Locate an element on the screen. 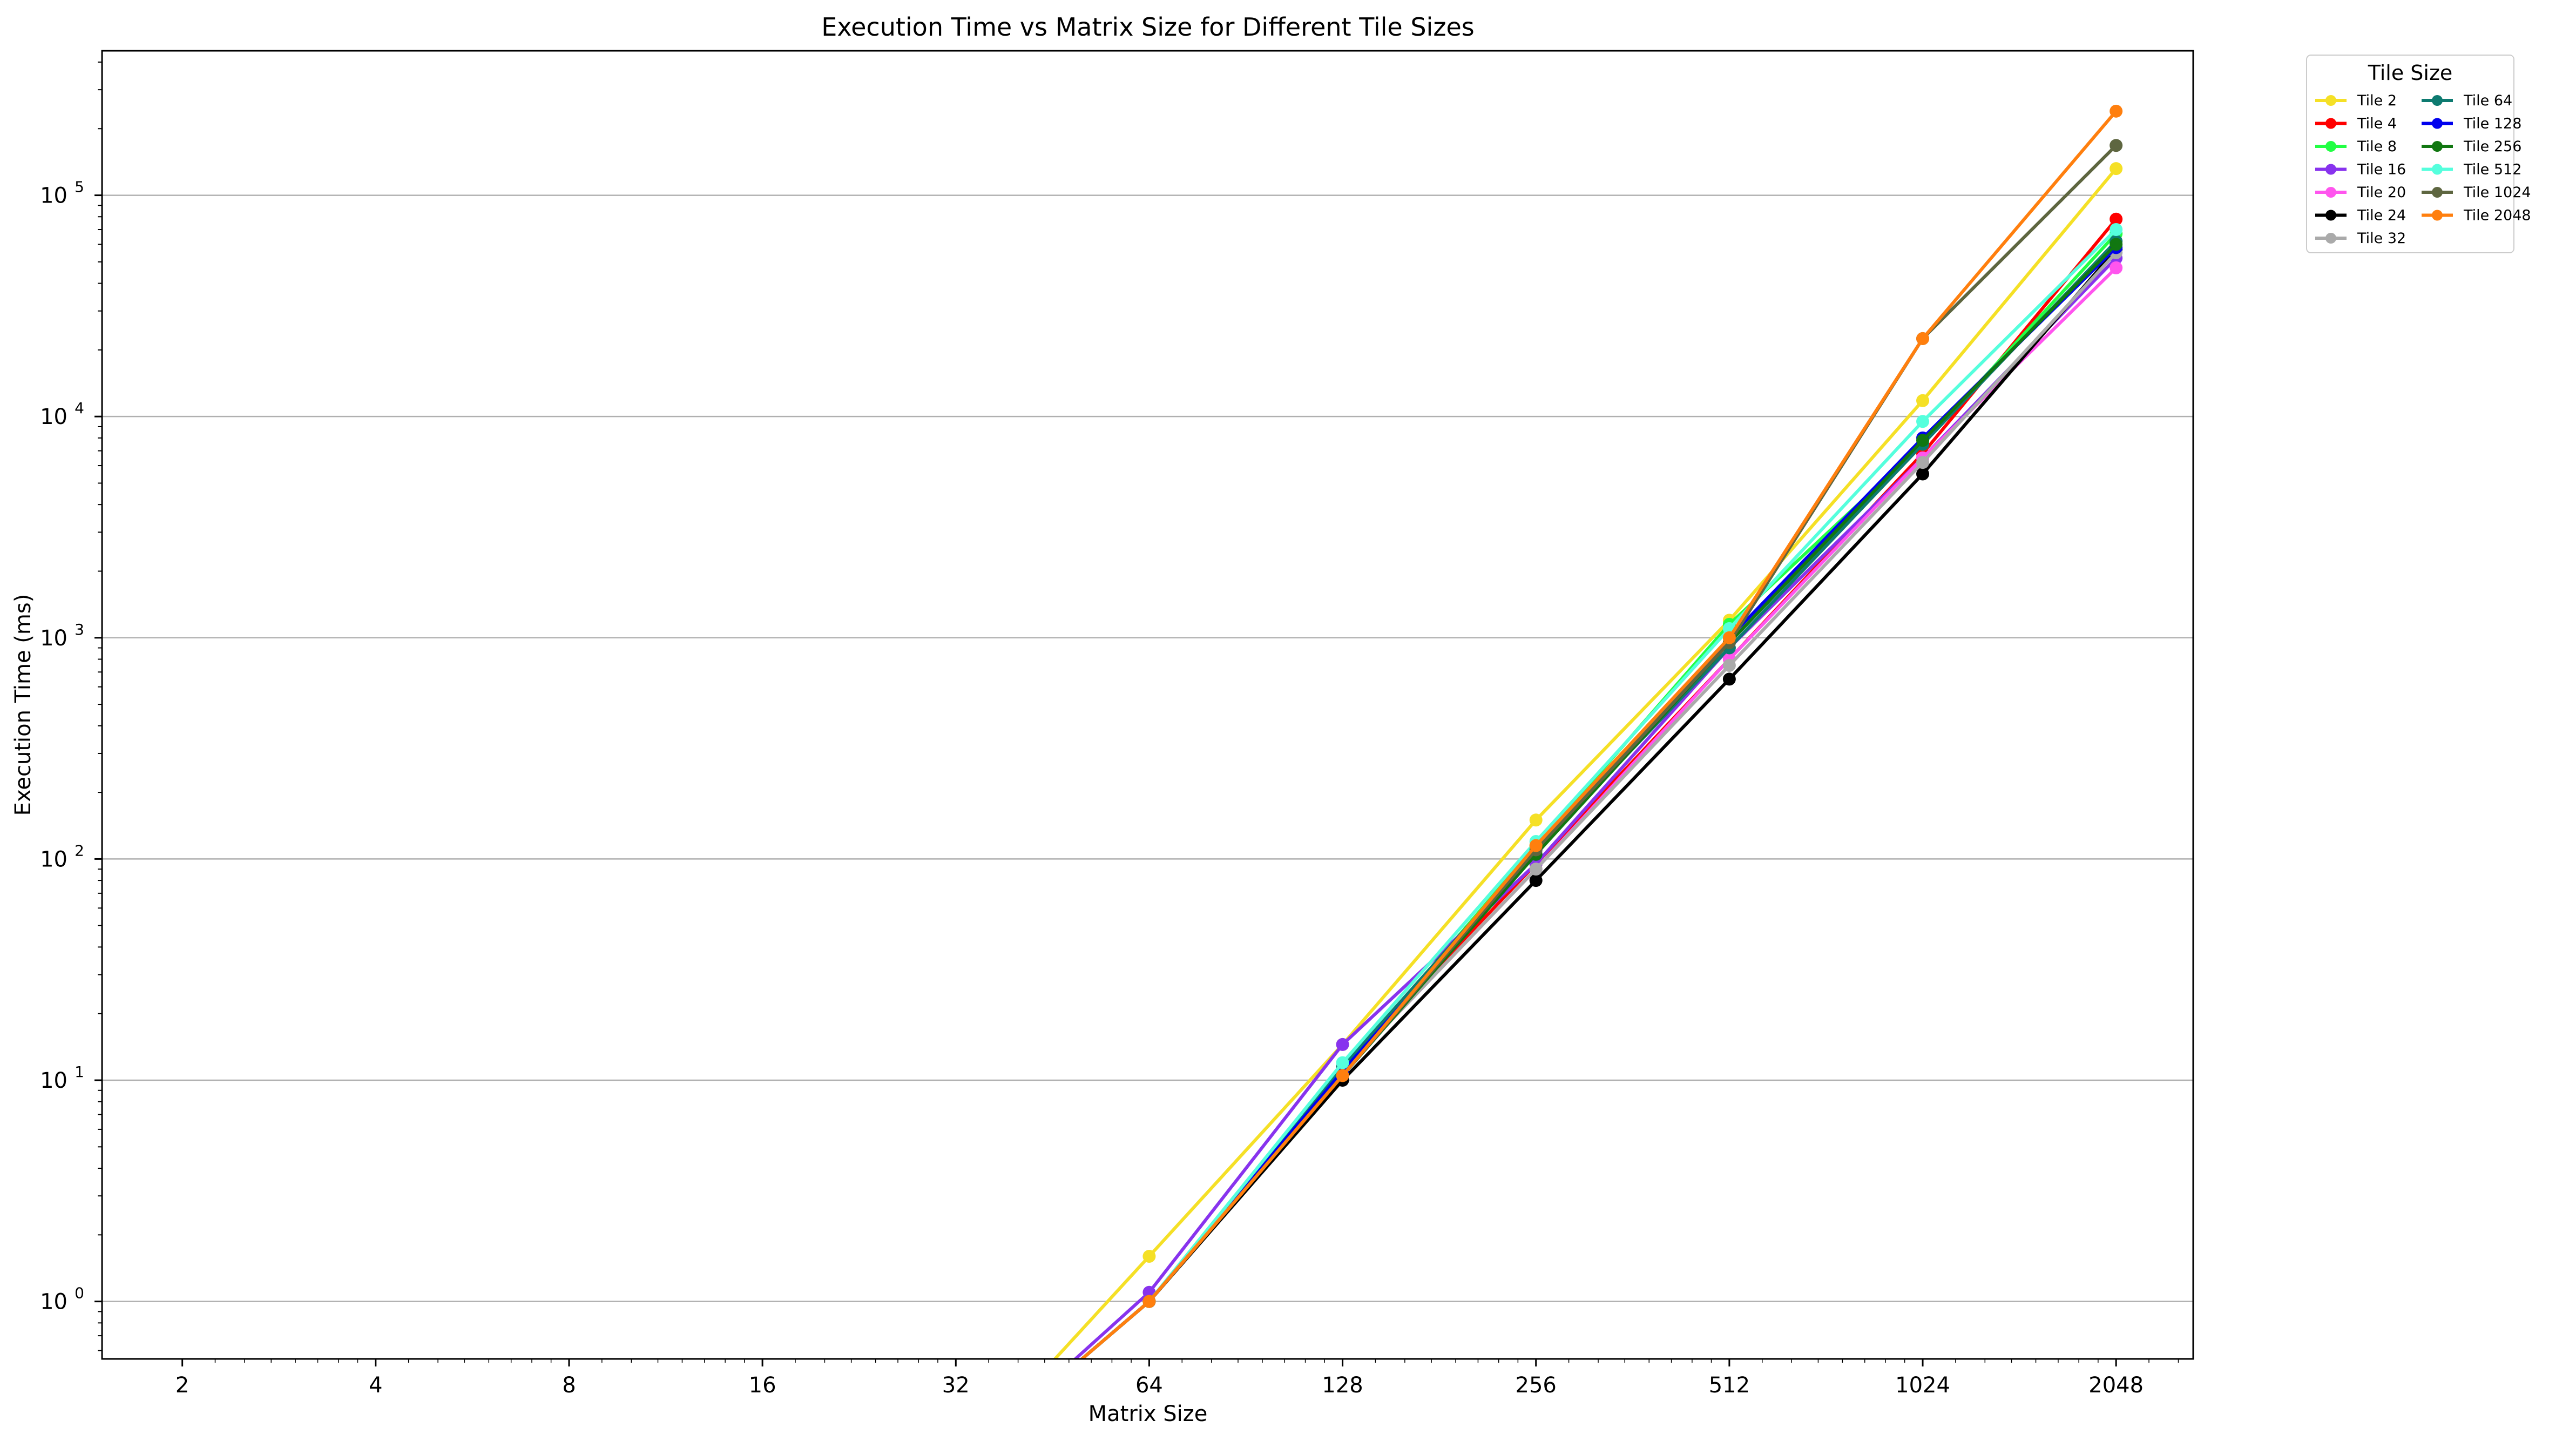 The image size is (2576, 1441). legend-item: Tile 32 is located at coordinates (2361, 238).